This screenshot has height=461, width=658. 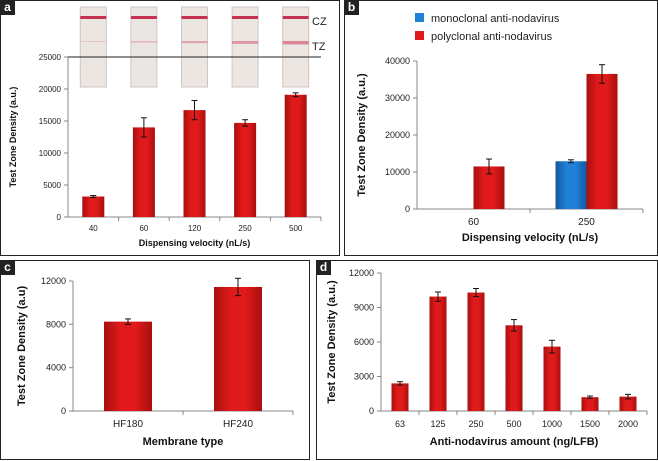 I want to click on legend-label: polyclonal anti-nodavirus, so click(x=492, y=37).